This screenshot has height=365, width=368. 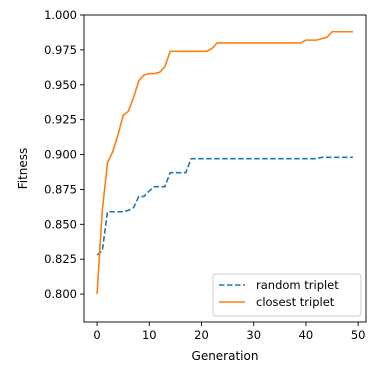 I want to click on x-tick-label: 40, so click(x=306, y=335).